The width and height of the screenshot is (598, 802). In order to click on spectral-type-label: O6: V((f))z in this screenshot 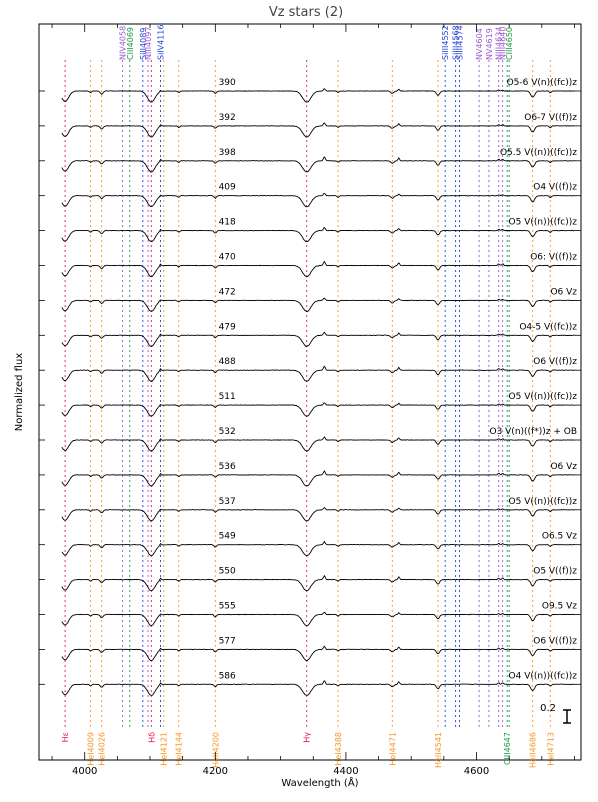, I will do `click(553, 258)`.